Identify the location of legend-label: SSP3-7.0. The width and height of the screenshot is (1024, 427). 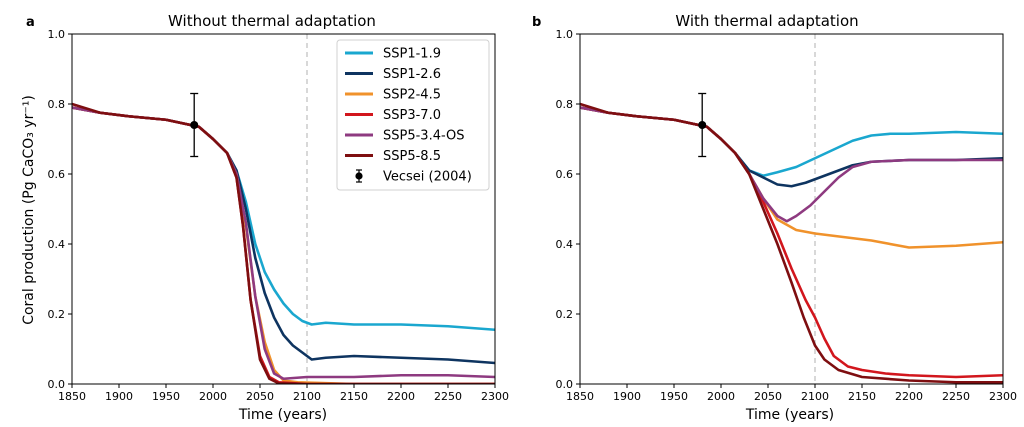
(412, 115).